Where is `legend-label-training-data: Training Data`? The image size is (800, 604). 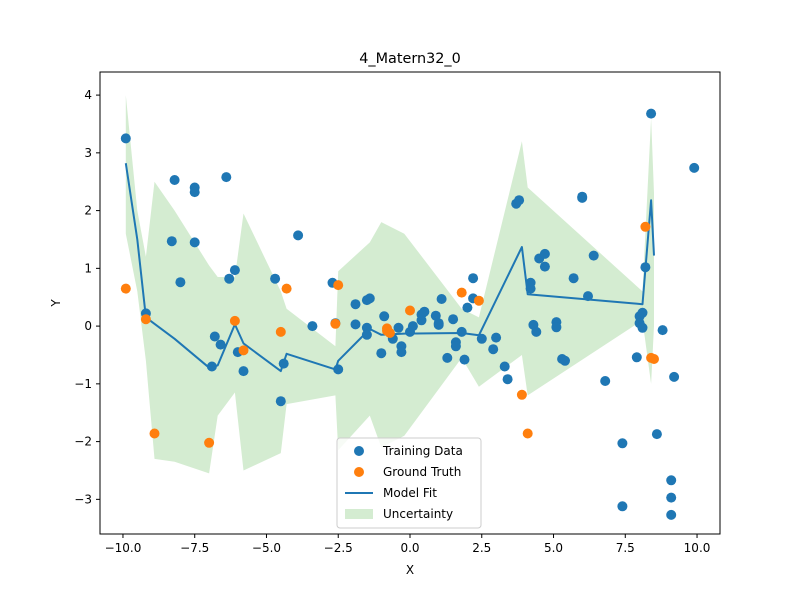
legend-label-training-data: Training Data is located at coordinates (422, 451).